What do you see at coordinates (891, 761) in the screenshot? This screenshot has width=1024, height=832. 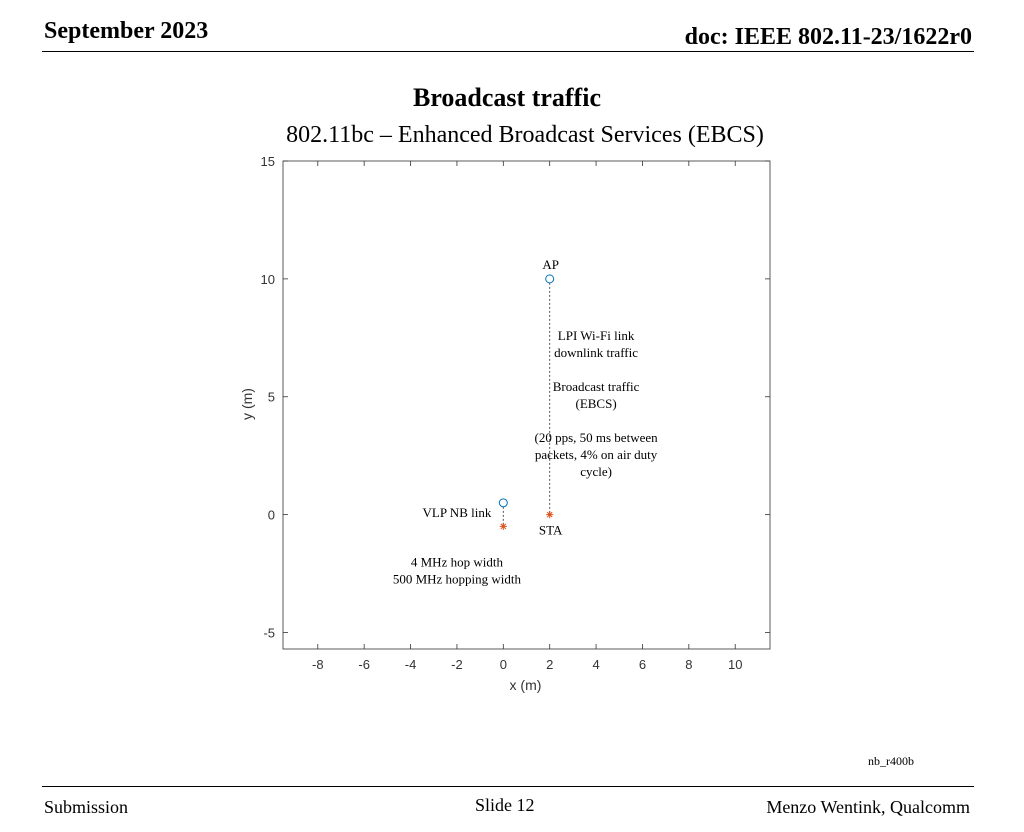 I see `figure-id: nb_r400b` at bounding box center [891, 761].